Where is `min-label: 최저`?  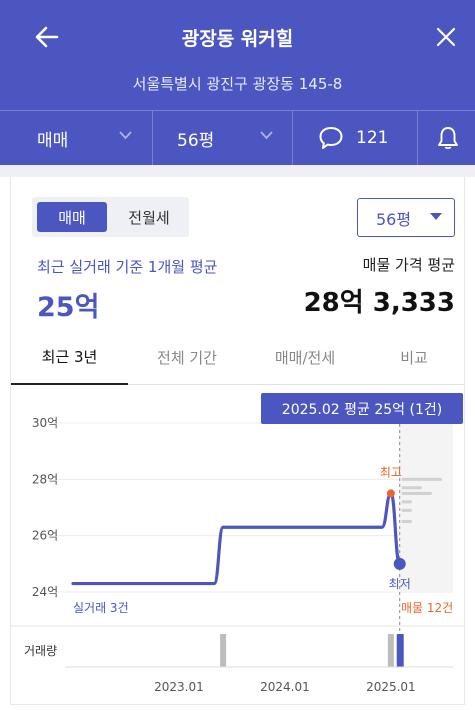
min-label: 최저 is located at coordinates (400, 584).